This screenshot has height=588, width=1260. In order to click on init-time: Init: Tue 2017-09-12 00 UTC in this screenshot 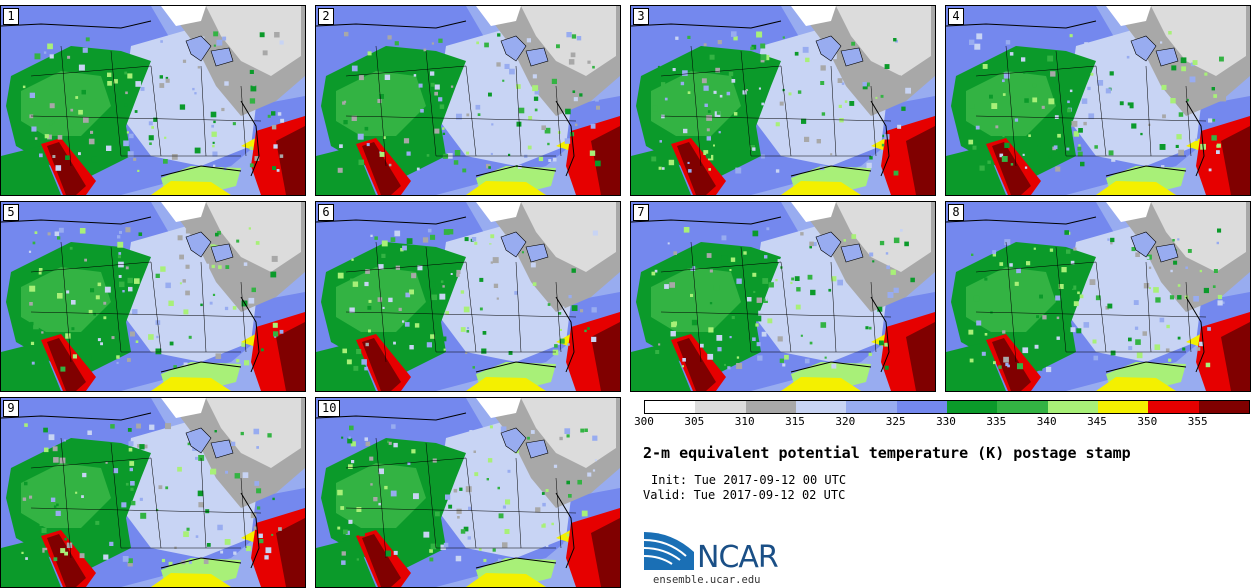, I will do `click(749, 480)`.